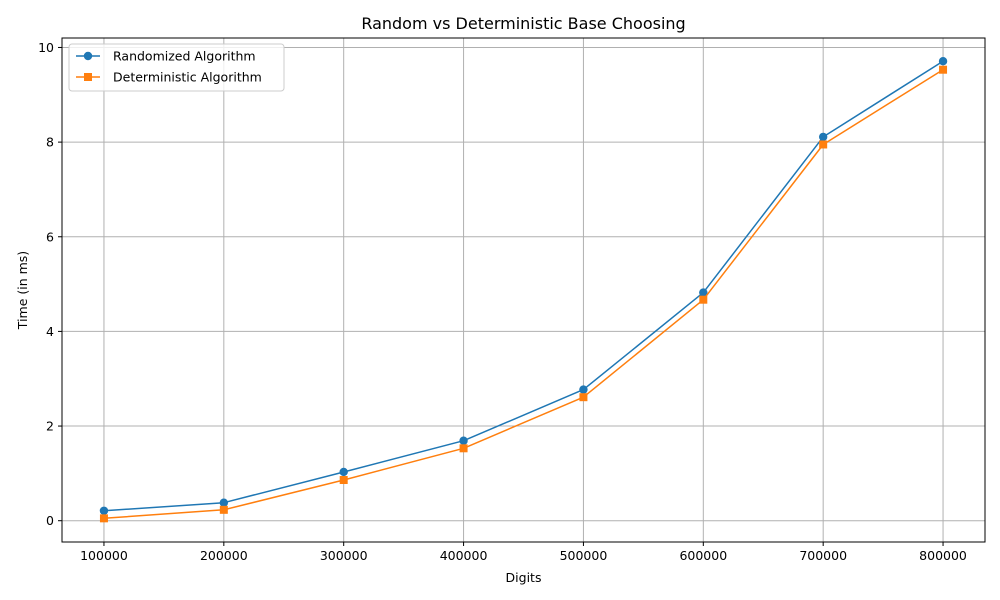 This screenshot has width=1000, height=600. Describe the element at coordinates (50, 426) in the screenshot. I see `y-tick-label: 2` at that location.